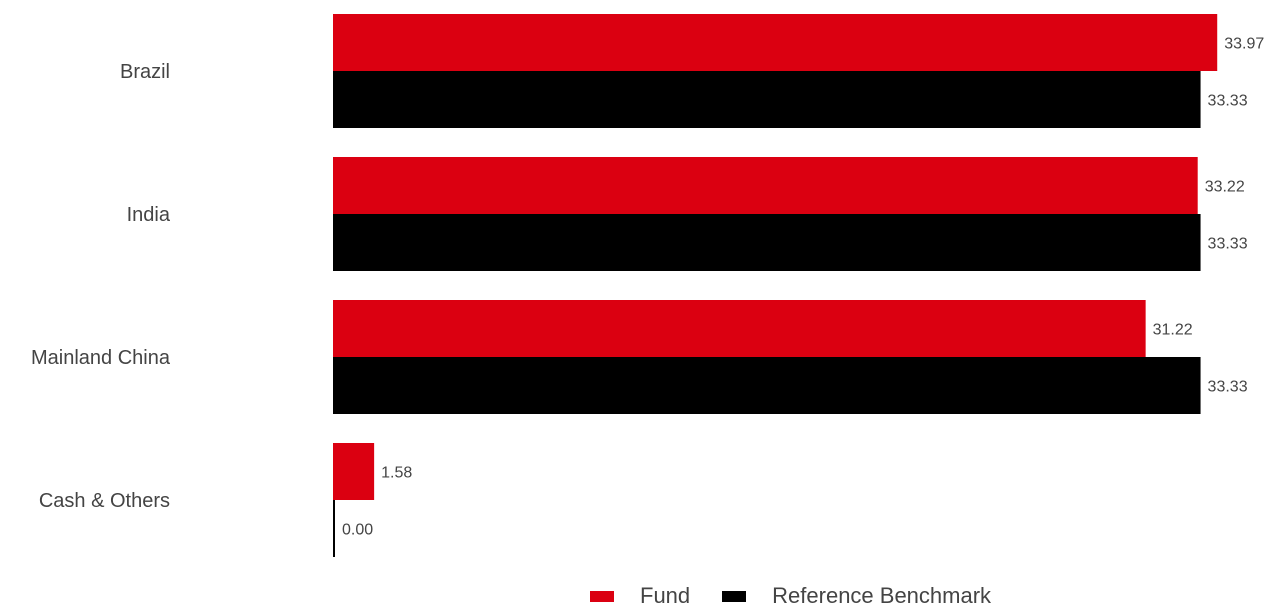  What do you see at coordinates (1173, 330) in the screenshot?
I see `data-label: 31.22` at bounding box center [1173, 330].